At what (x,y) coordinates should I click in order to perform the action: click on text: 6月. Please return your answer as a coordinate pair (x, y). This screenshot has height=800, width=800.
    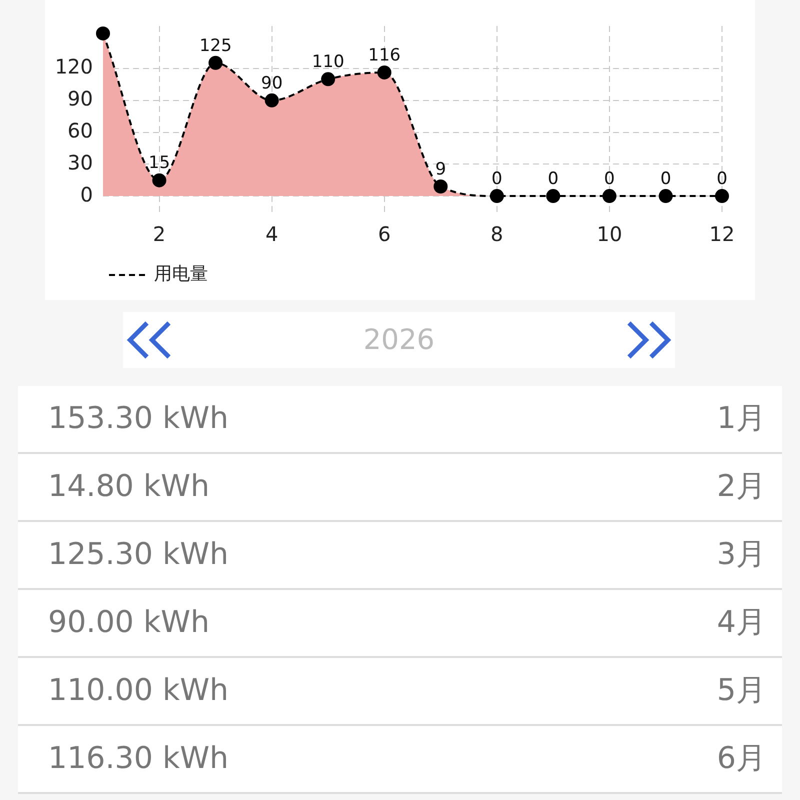
    Looking at the image, I should click on (741, 759).